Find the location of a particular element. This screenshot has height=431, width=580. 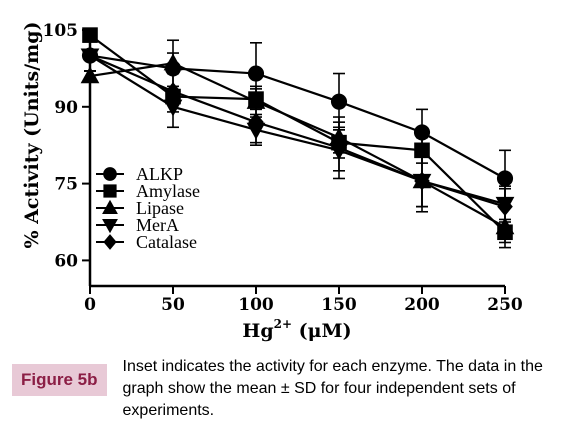

y-tick-label: 60 is located at coordinates (66, 261).